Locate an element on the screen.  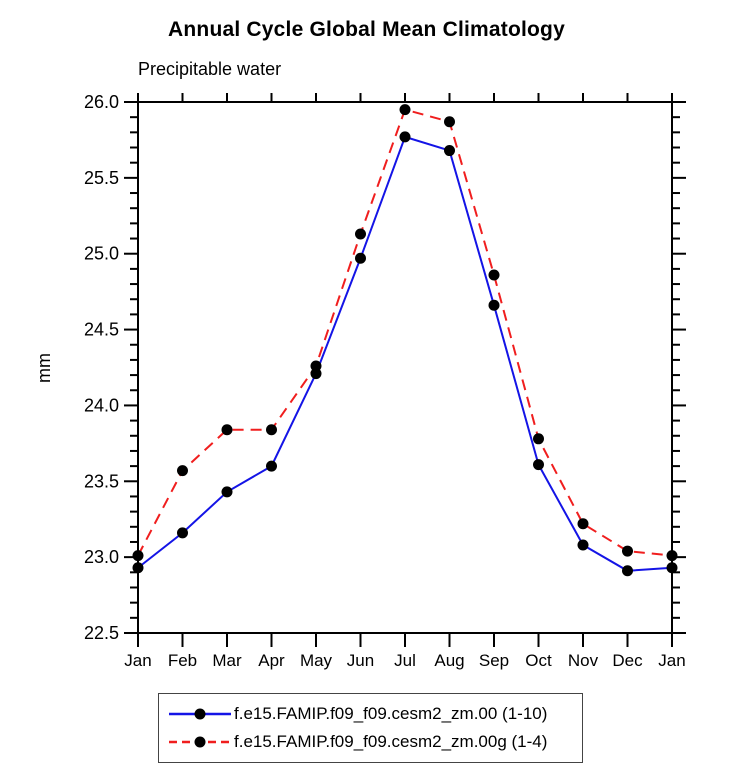
x-tick-label: Nov is located at coordinates (583, 660).